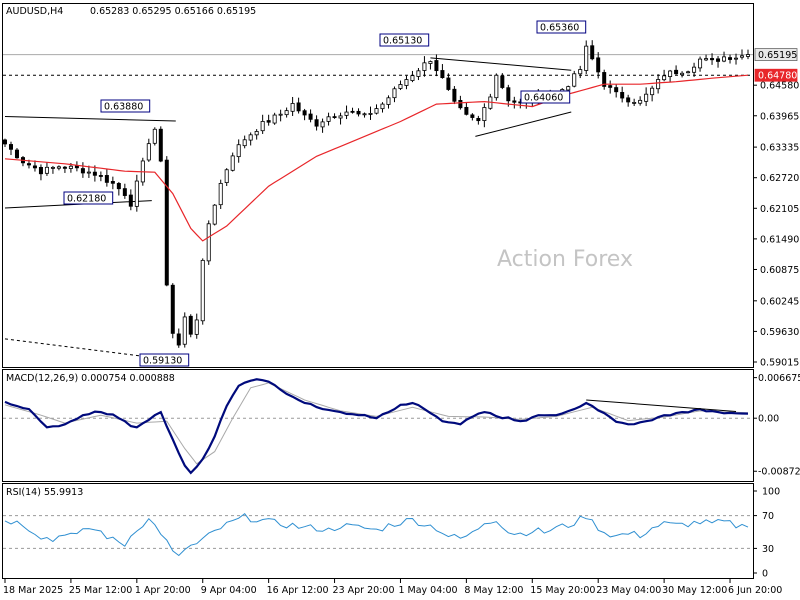 Image resolution: width=800 pixels, height=600 pixels. What do you see at coordinates (771, 492) in the screenshot?
I see `rsi-tick-label: 100` at bounding box center [771, 492].